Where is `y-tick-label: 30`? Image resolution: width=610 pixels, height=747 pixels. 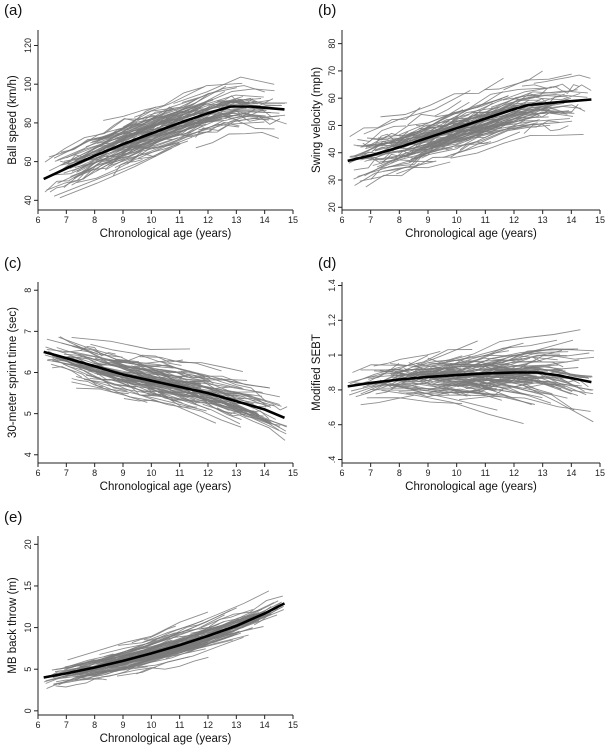
y-tick-label: 30 is located at coordinates (332, 180).